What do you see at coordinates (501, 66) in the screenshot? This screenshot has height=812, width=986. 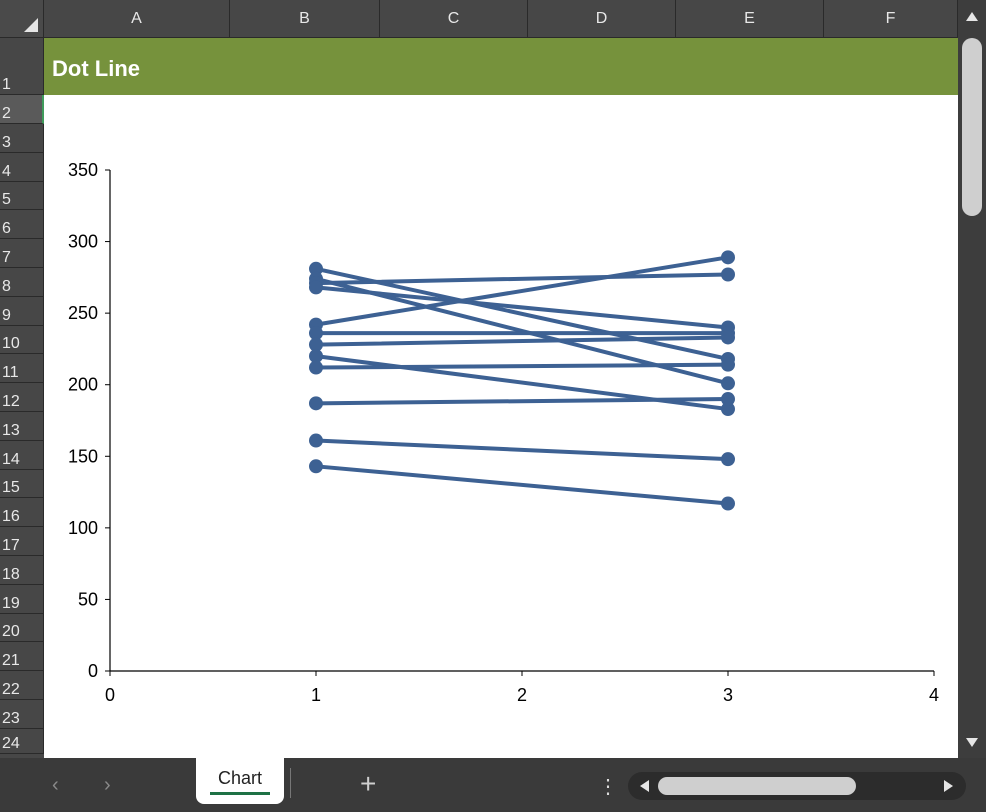 I see `title-cell: Dot Line` at bounding box center [501, 66].